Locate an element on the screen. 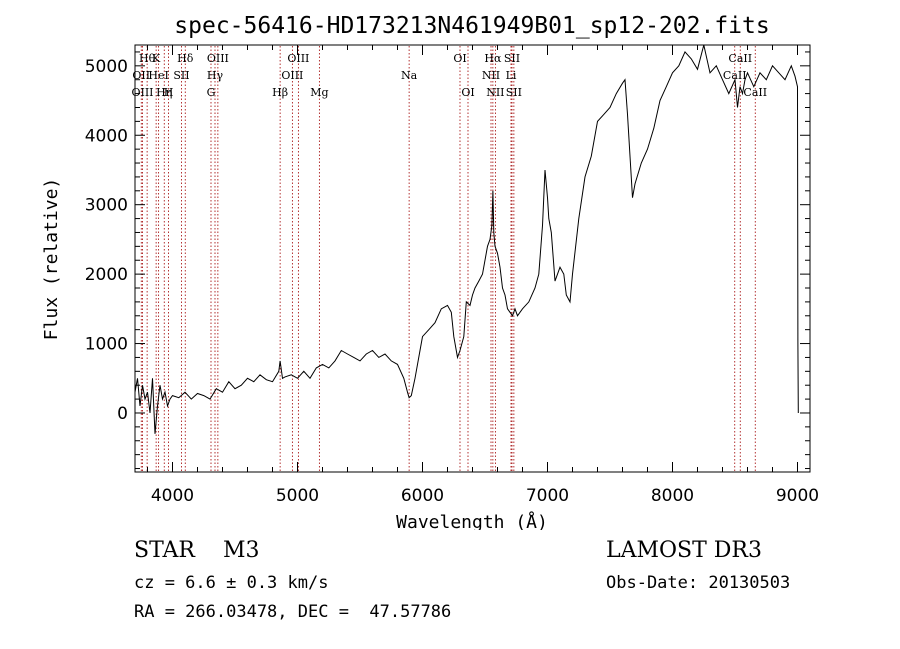 This screenshot has height=649, width=900. x-tick-label-2: 6000 is located at coordinates (422, 496).